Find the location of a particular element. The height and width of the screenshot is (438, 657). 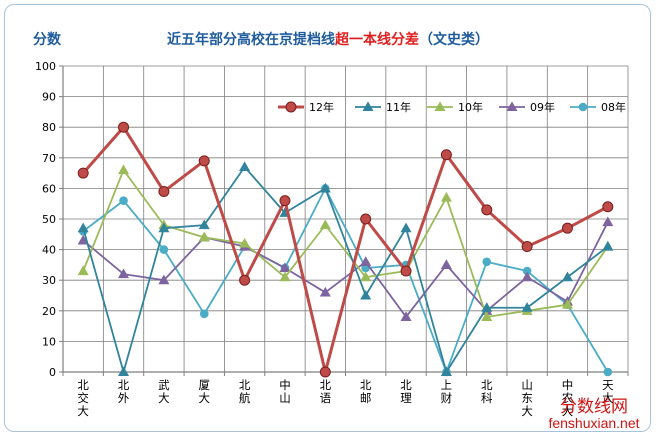

x-tick-label: 山东大 is located at coordinates (527, 398).